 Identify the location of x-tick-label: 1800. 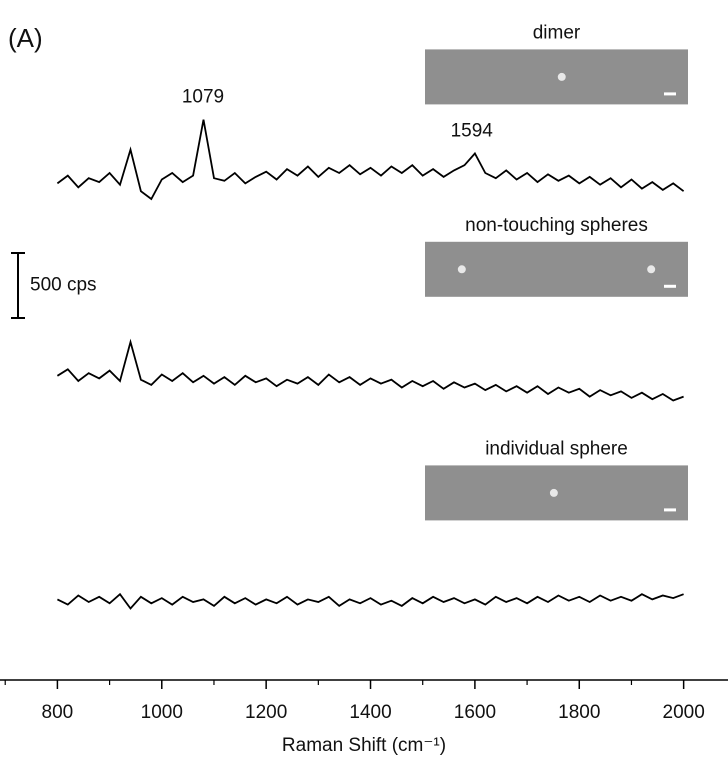
(579, 712).